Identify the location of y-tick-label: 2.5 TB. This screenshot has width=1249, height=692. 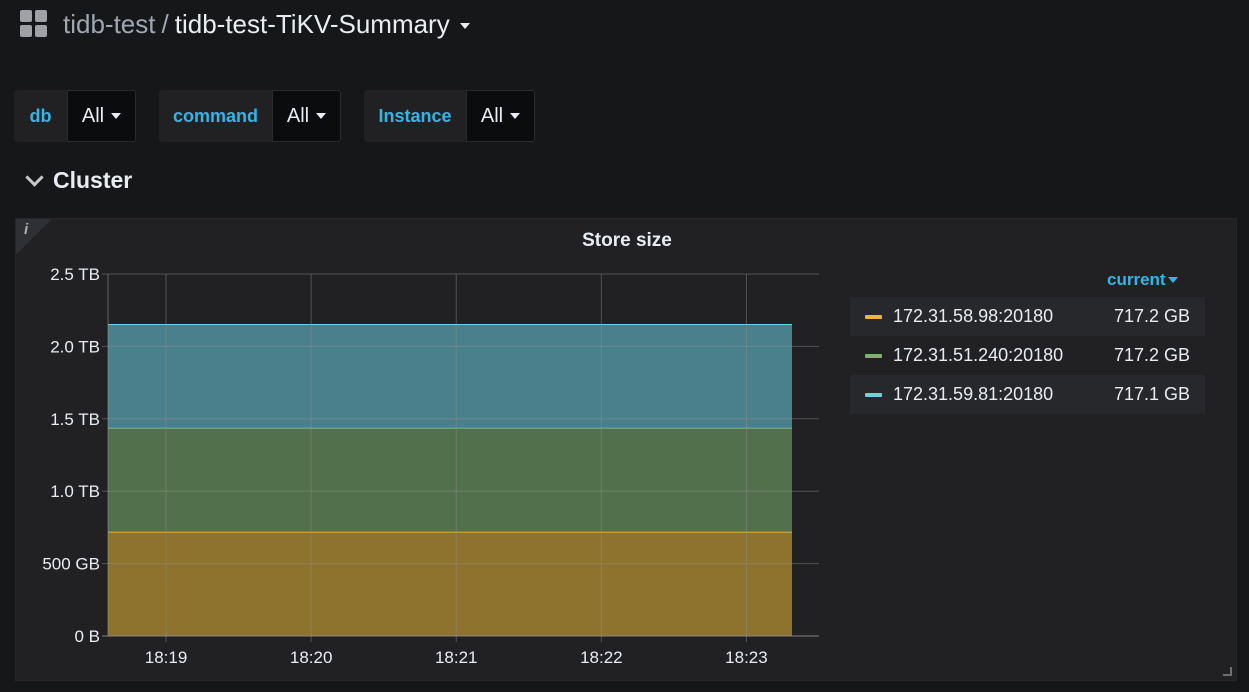
(75, 274).